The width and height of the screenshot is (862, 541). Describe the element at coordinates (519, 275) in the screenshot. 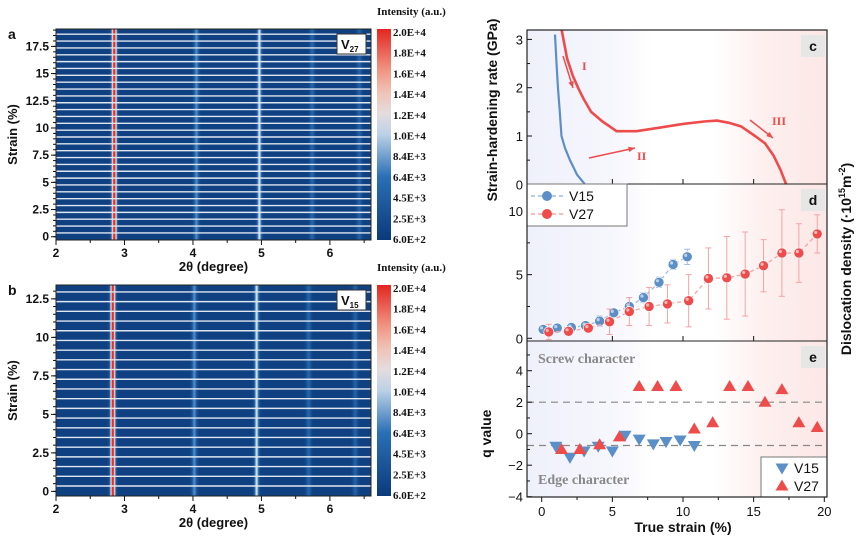

I see `d-y-tick-label: 5` at that location.